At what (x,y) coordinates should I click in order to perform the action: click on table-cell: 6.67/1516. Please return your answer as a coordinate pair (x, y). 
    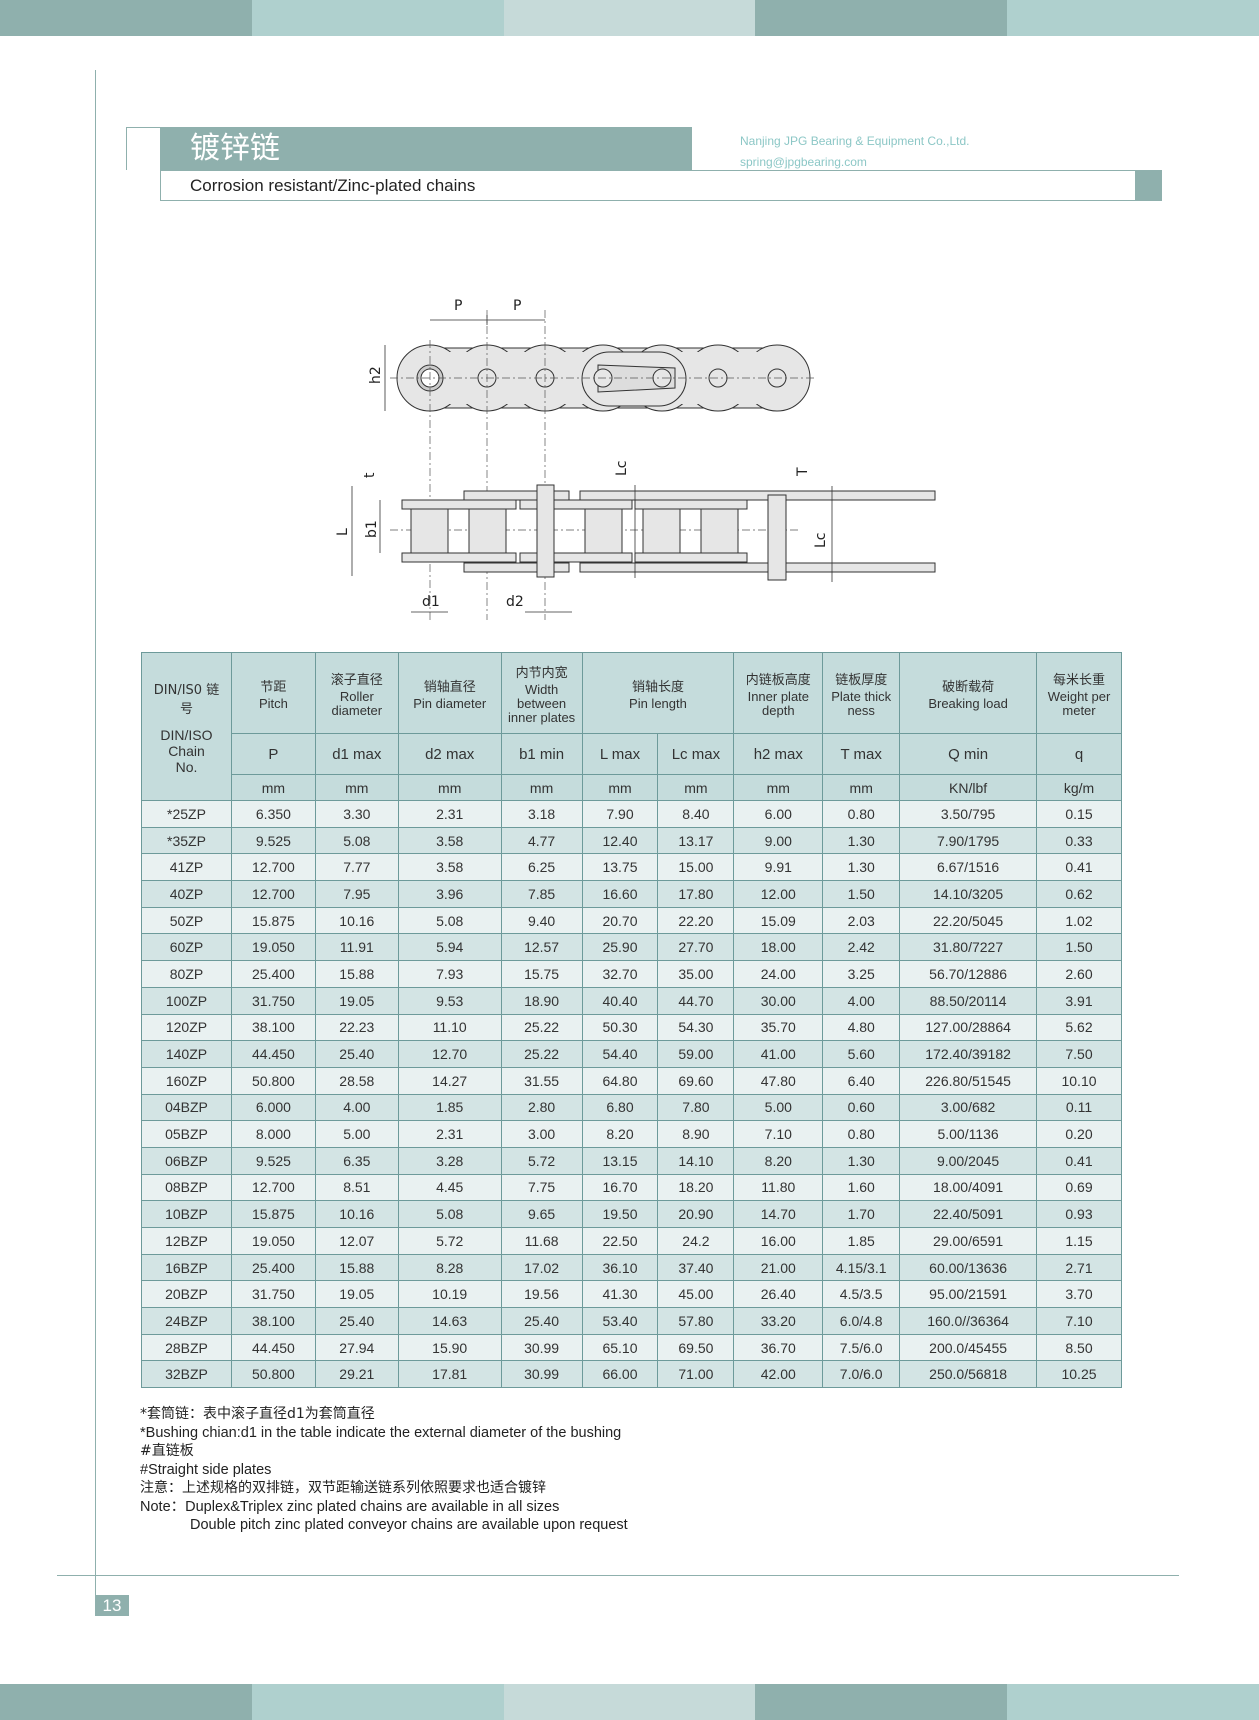
    Looking at the image, I should click on (968, 867).